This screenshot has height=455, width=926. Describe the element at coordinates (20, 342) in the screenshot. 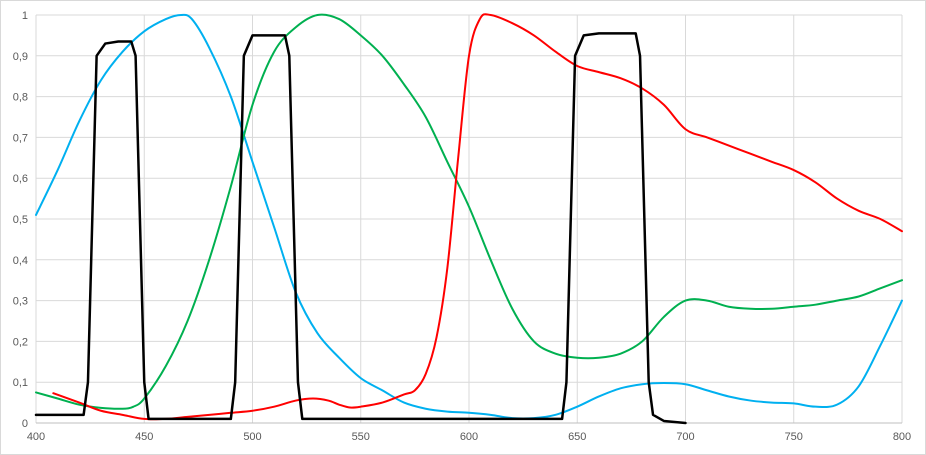

I see `y-tick-label: 0,2` at that location.